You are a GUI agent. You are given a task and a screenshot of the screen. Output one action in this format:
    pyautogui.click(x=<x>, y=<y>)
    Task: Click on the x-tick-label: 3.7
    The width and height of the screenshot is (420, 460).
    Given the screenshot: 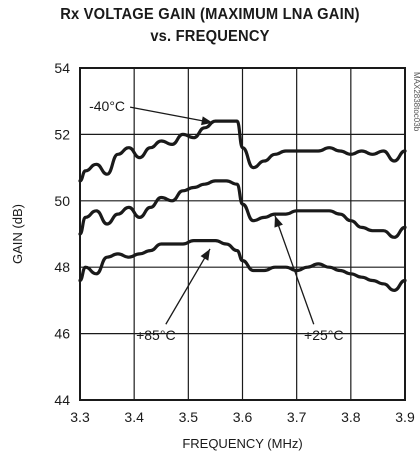 What is the action you would take?
    pyautogui.click(x=297, y=417)
    